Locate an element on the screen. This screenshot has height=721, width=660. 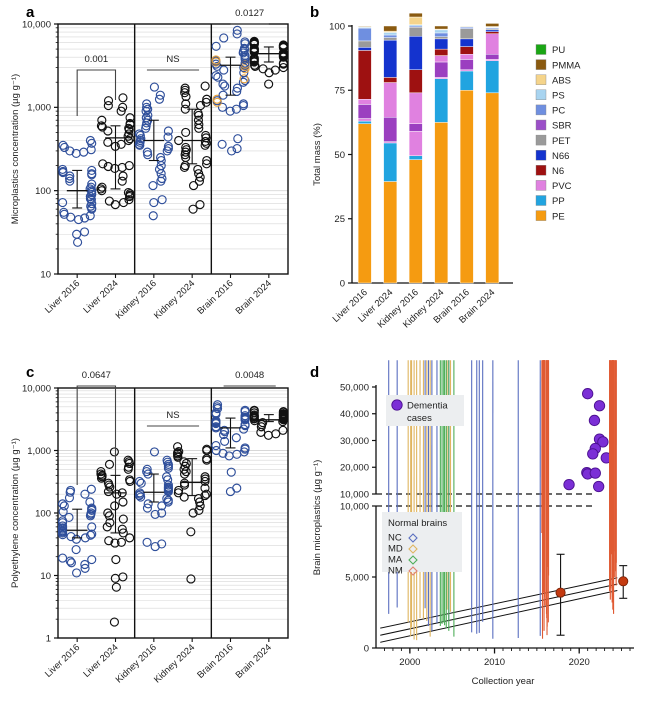
svg-text: Normal brains is located at coordinates (417, 523).